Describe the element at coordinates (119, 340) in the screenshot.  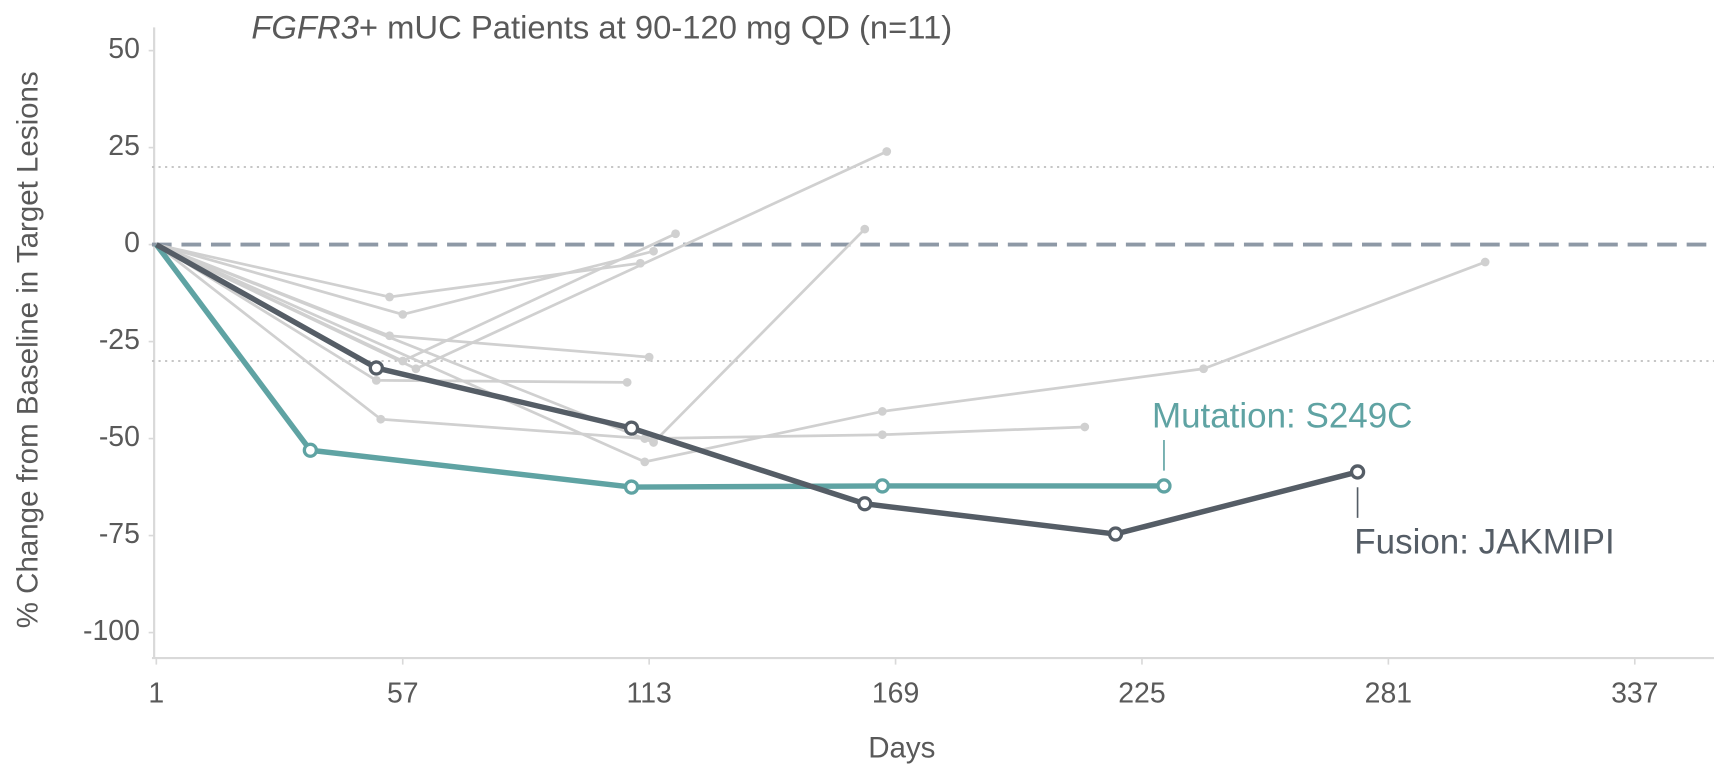
I see `y-tick-label: -25` at that location.